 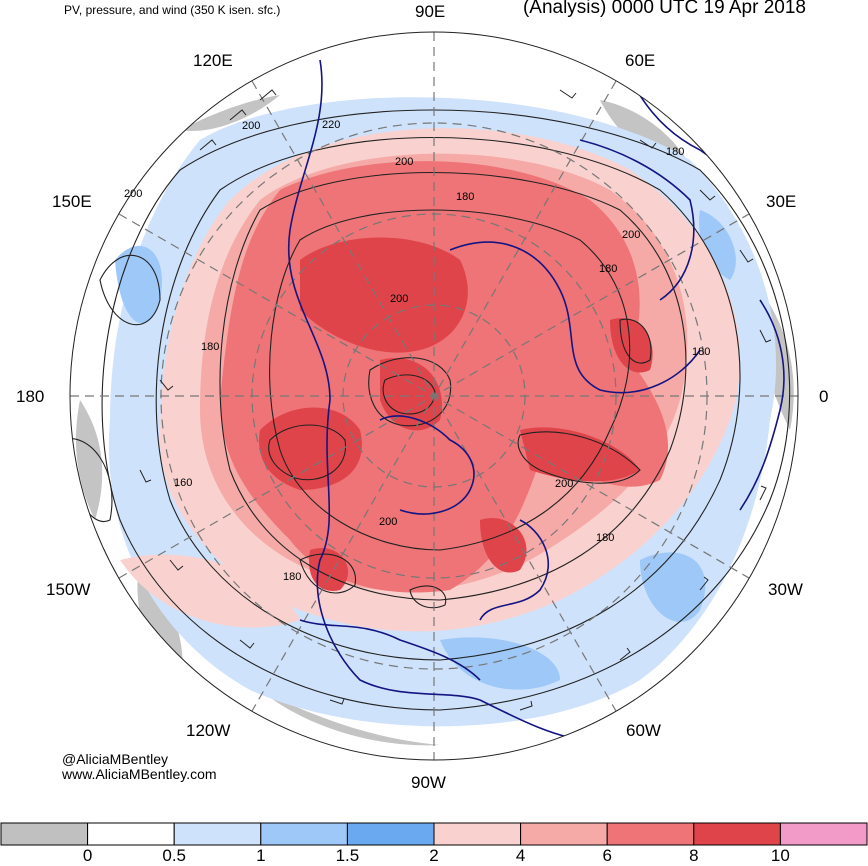 I want to click on lon-label-60e: 60E, so click(x=640, y=60).